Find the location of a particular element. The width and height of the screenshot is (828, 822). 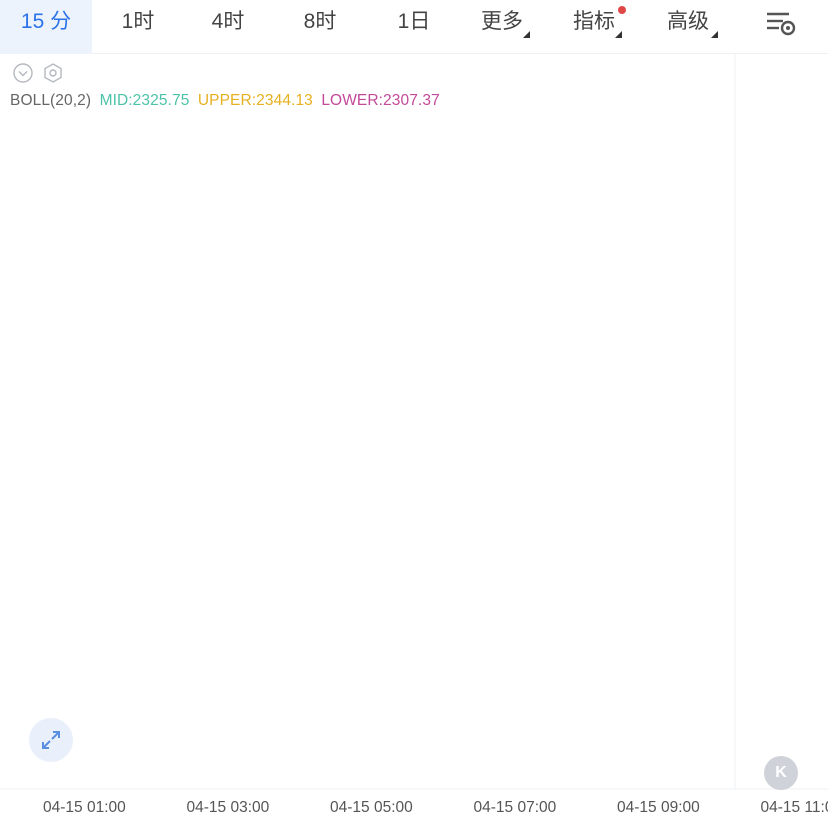

tab-8h: 8时 is located at coordinates (320, 27).